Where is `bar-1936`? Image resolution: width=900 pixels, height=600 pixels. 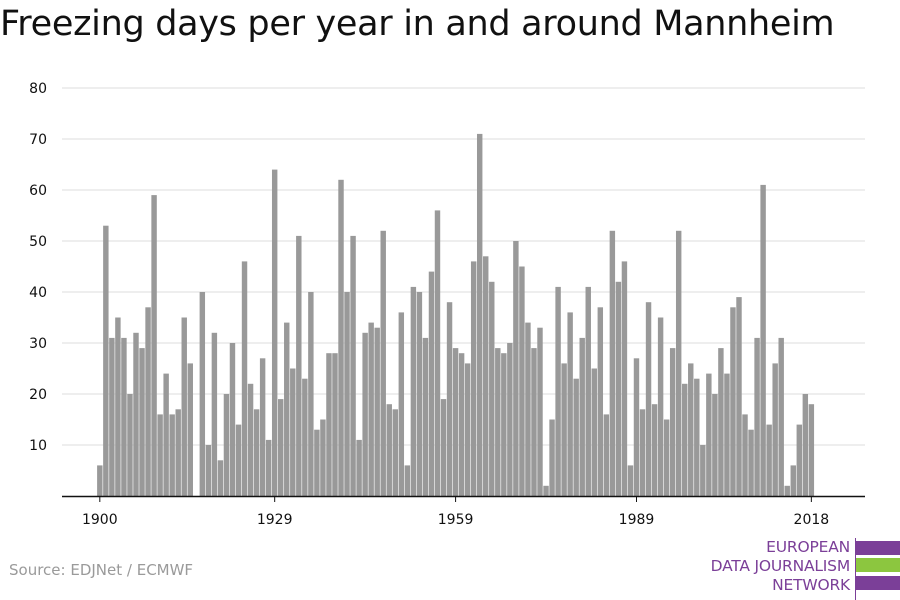 bar-1936 is located at coordinates (317, 462).